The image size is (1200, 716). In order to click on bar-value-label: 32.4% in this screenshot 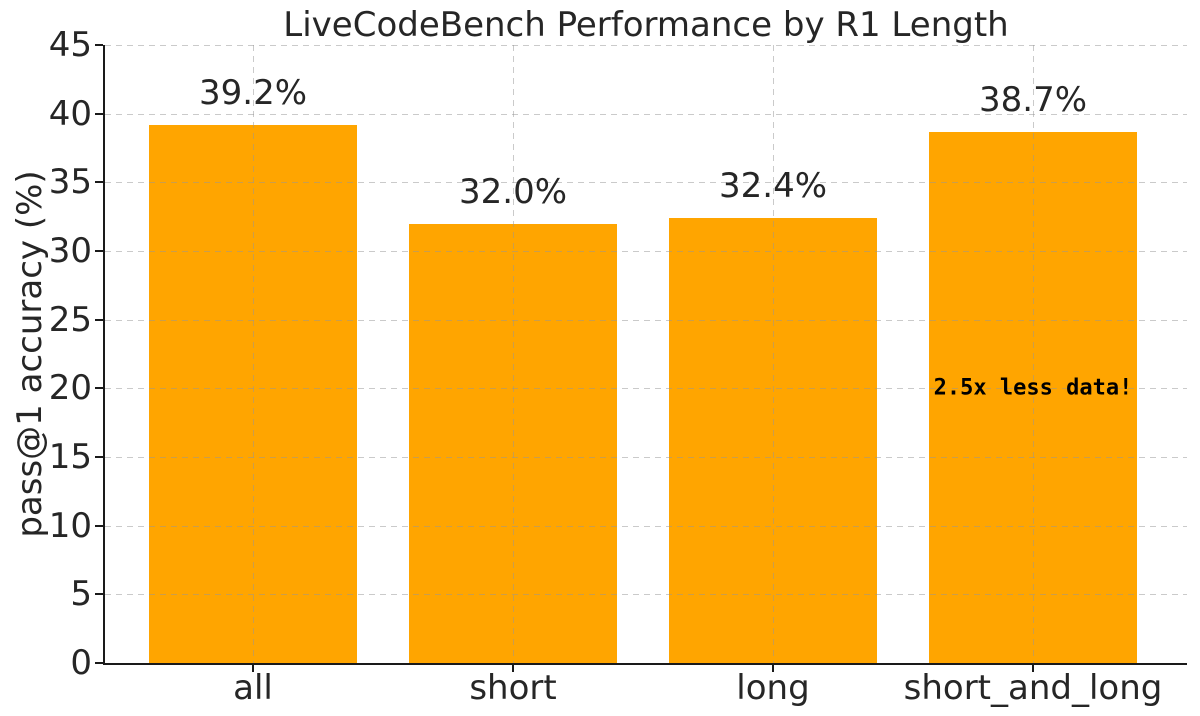, I will do `click(773, 186)`.